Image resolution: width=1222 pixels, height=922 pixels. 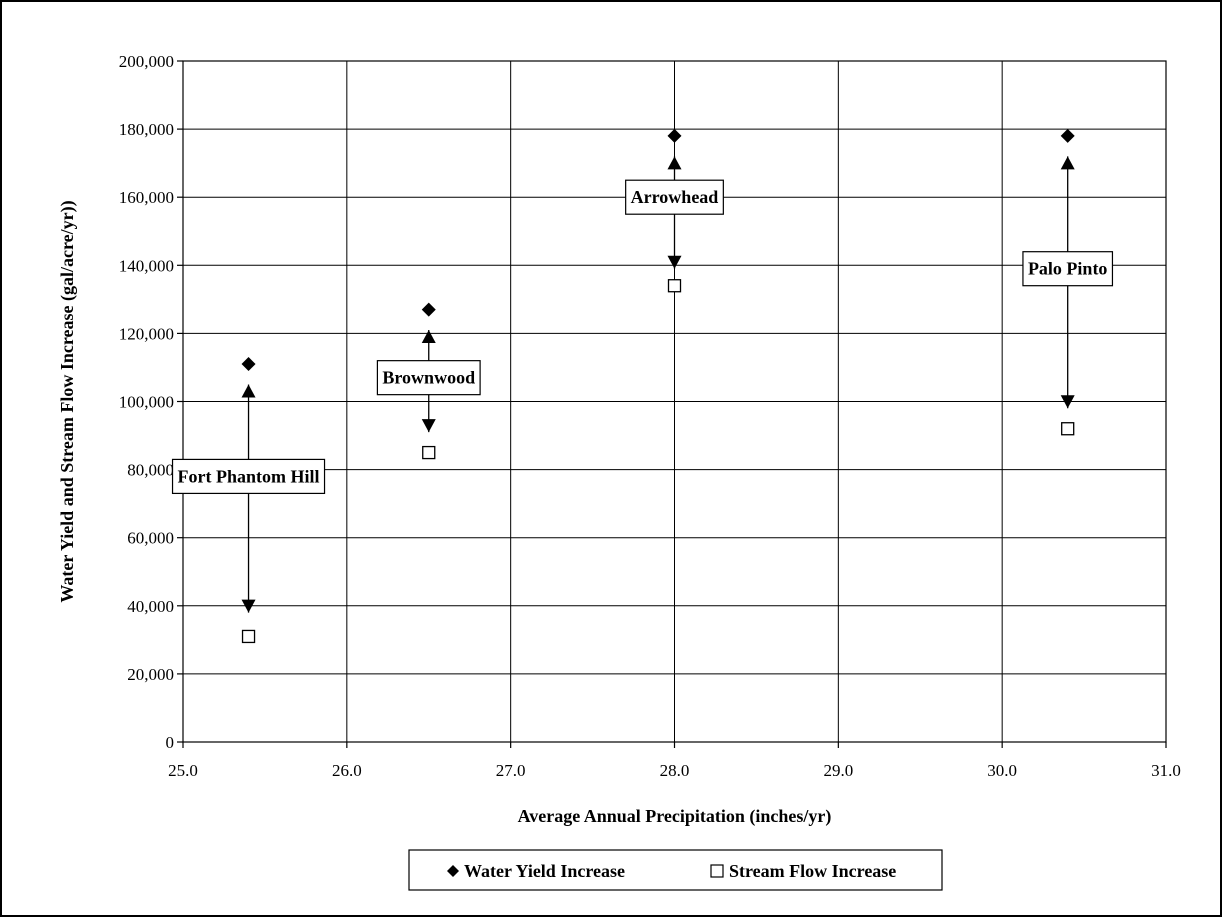 What do you see at coordinates (150, 538) in the screenshot?
I see `y-tick-label: 60,000` at bounding box center [150, 538].